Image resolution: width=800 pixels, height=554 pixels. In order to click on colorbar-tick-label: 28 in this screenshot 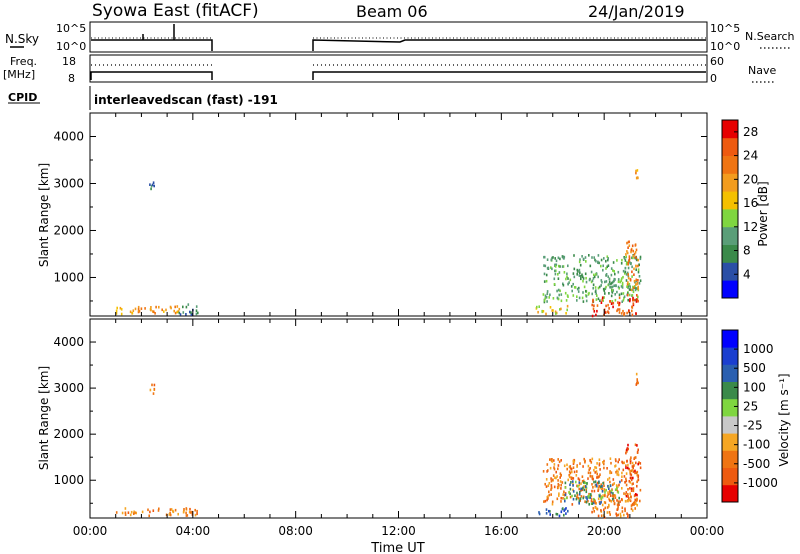, I will do `click(750, 132)`.